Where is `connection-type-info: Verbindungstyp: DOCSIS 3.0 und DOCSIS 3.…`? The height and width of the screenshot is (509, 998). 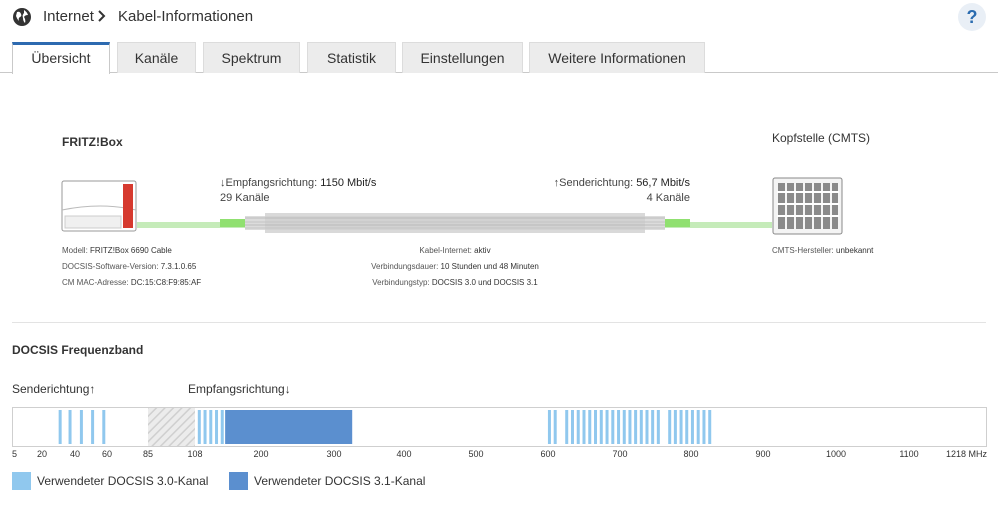
connection-type-info: Verbindungstyp: DOCSIS 3.0 und DOCSIS 3.… is located at coordinates (455, 282).